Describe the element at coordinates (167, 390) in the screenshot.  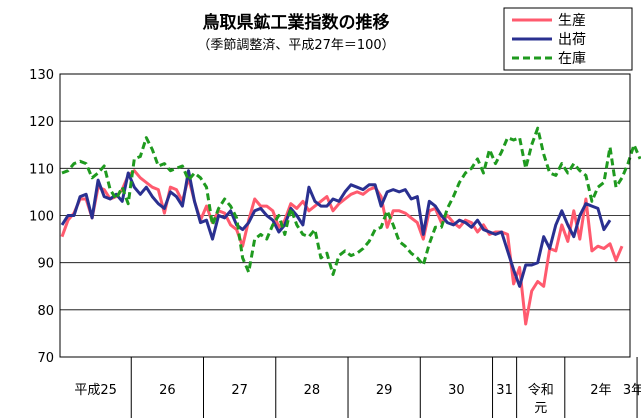
I see `x-year-label: 26` at that location.